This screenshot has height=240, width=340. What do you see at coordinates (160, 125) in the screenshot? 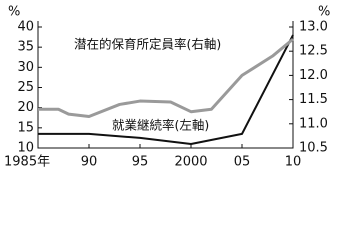
I see `series-label: 就業継続率(左軸)` at bounding box center [160, 125].